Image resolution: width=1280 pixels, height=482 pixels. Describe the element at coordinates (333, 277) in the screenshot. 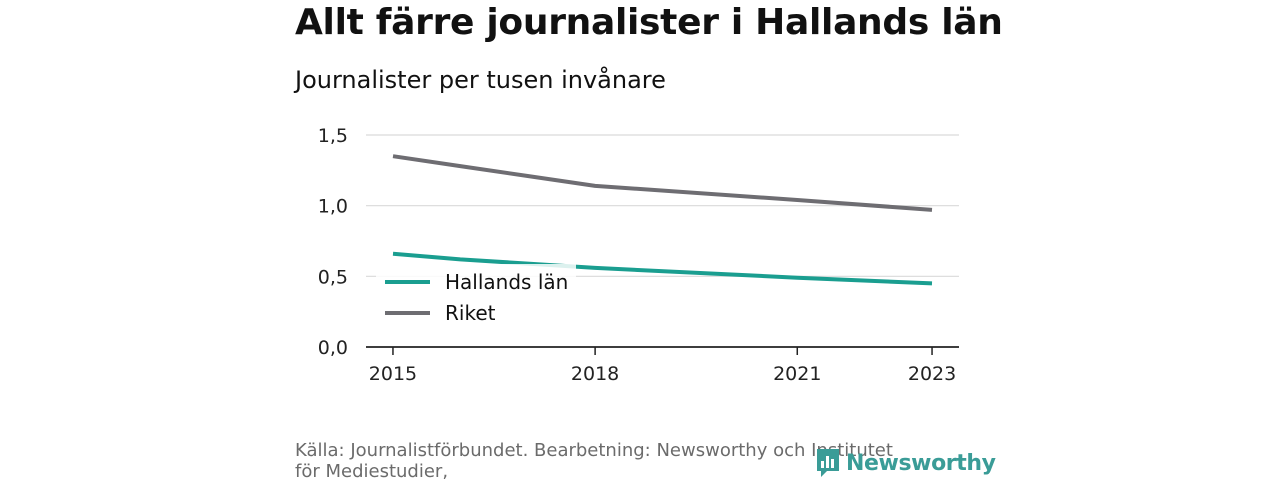

I see `y-tick-label: 0,5` at that location.